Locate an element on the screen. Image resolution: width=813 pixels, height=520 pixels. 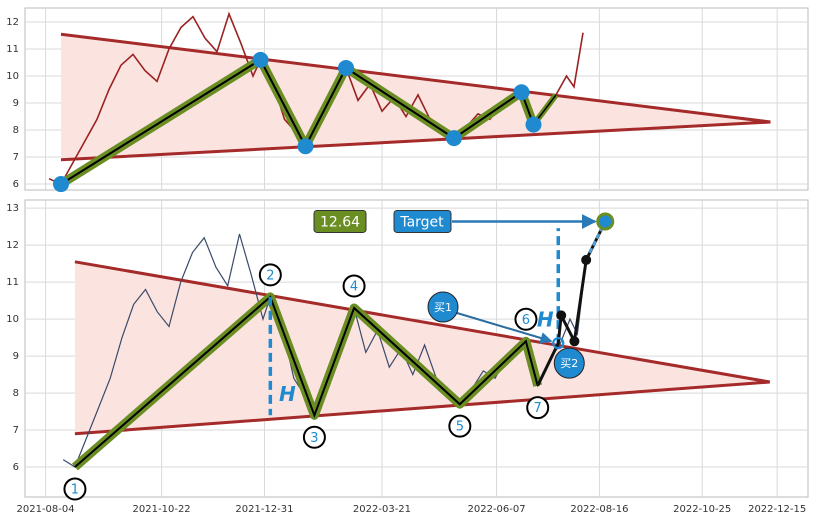
target-box is located at coordinates (422, 221).